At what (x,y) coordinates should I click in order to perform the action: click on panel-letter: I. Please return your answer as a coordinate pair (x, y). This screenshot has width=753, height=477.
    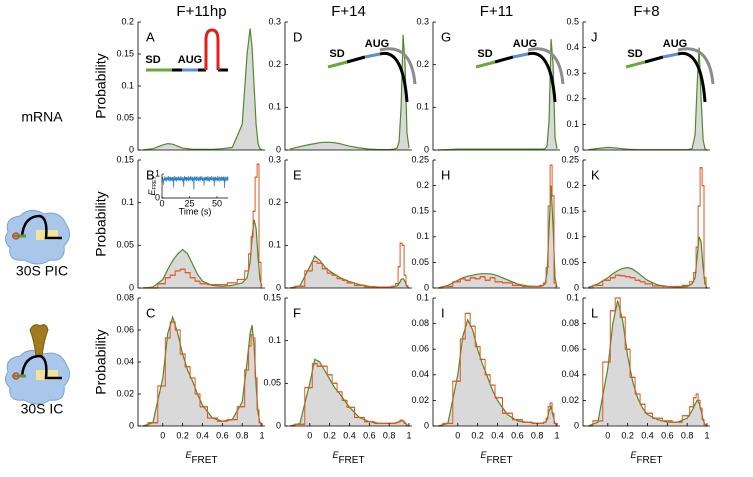
    Looking at the image, I should click on (443, 312).